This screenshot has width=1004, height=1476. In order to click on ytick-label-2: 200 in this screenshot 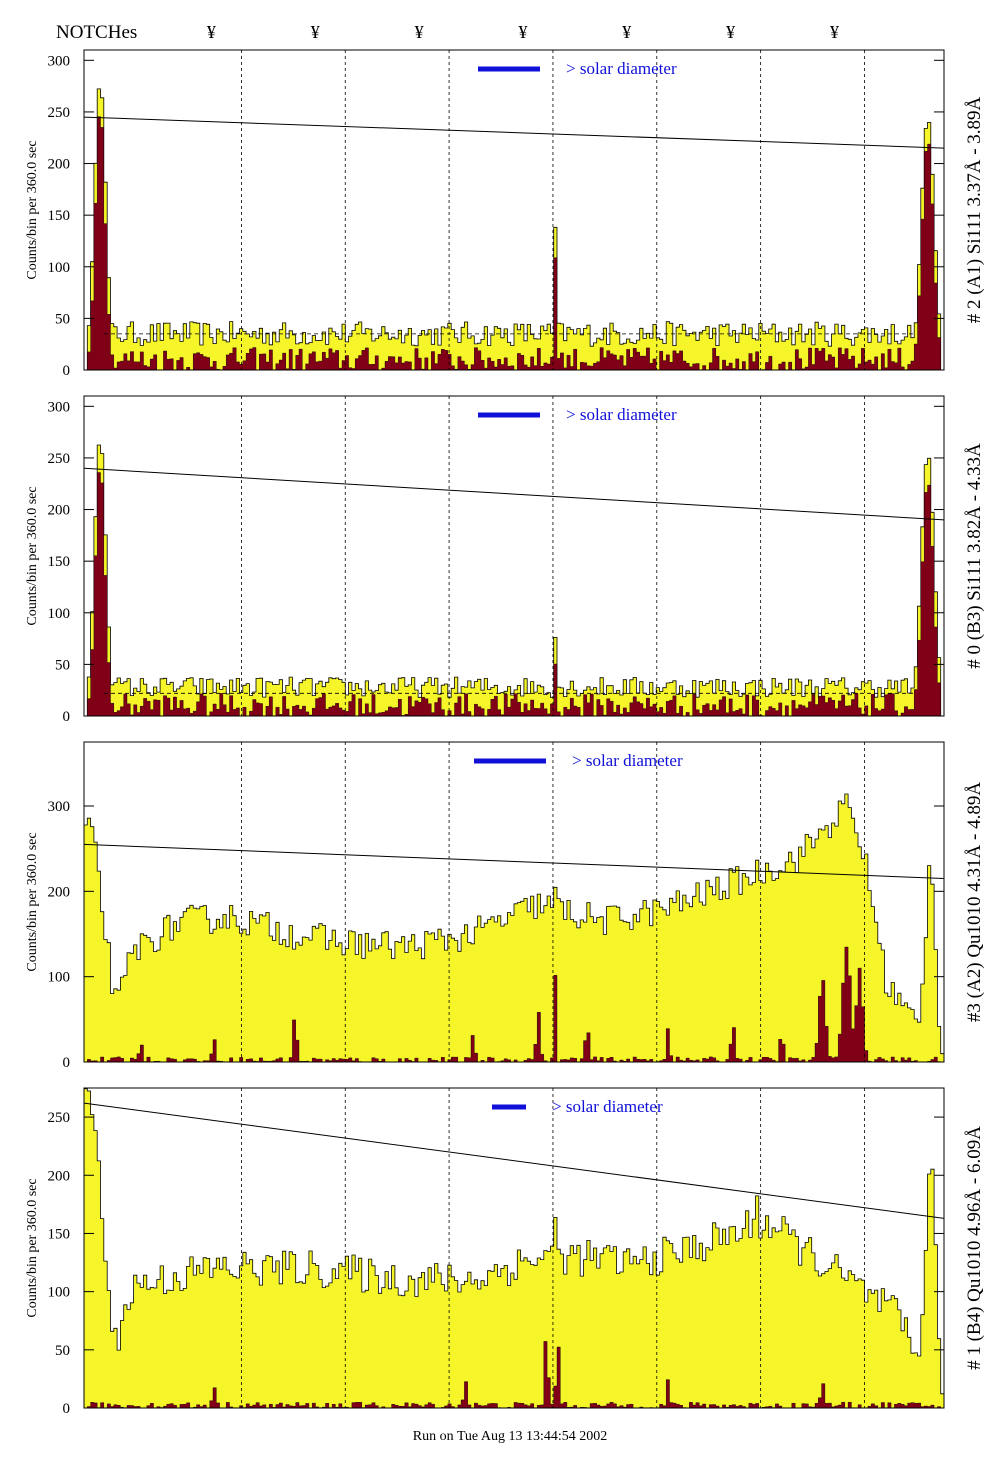, I will do `click(59, 892)`.